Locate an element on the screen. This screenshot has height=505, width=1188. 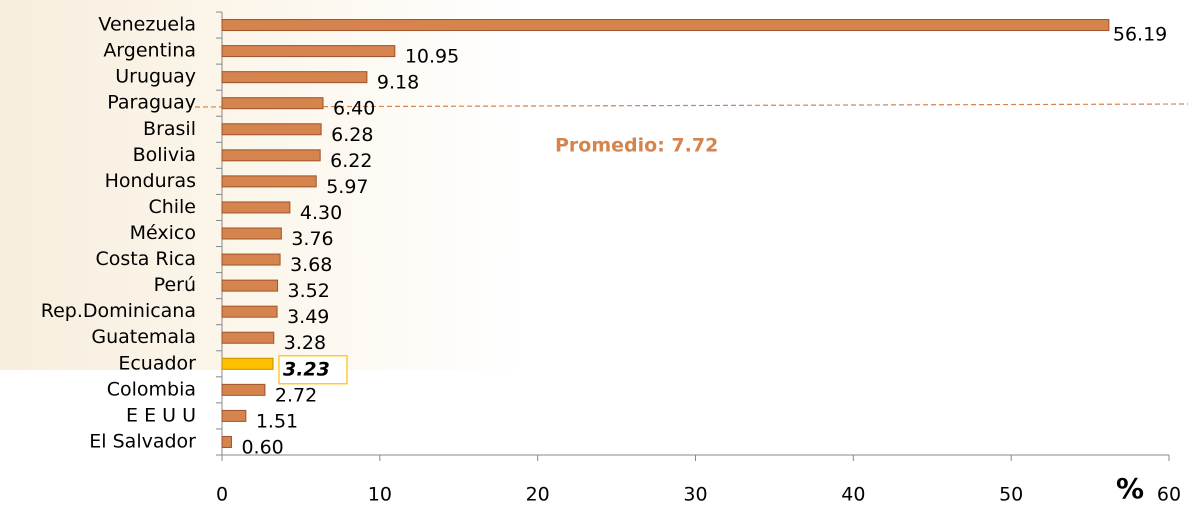
label-box is located at coordinates (313, 370).